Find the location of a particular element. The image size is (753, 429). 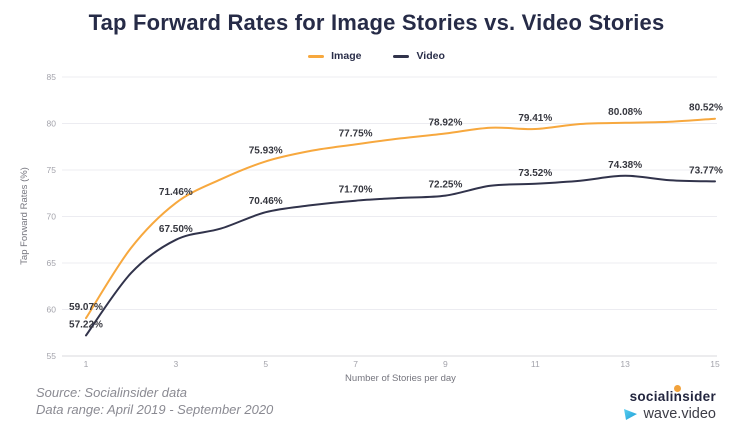

wavevideo-logo: wave.video is located at coordinates (669, 414).